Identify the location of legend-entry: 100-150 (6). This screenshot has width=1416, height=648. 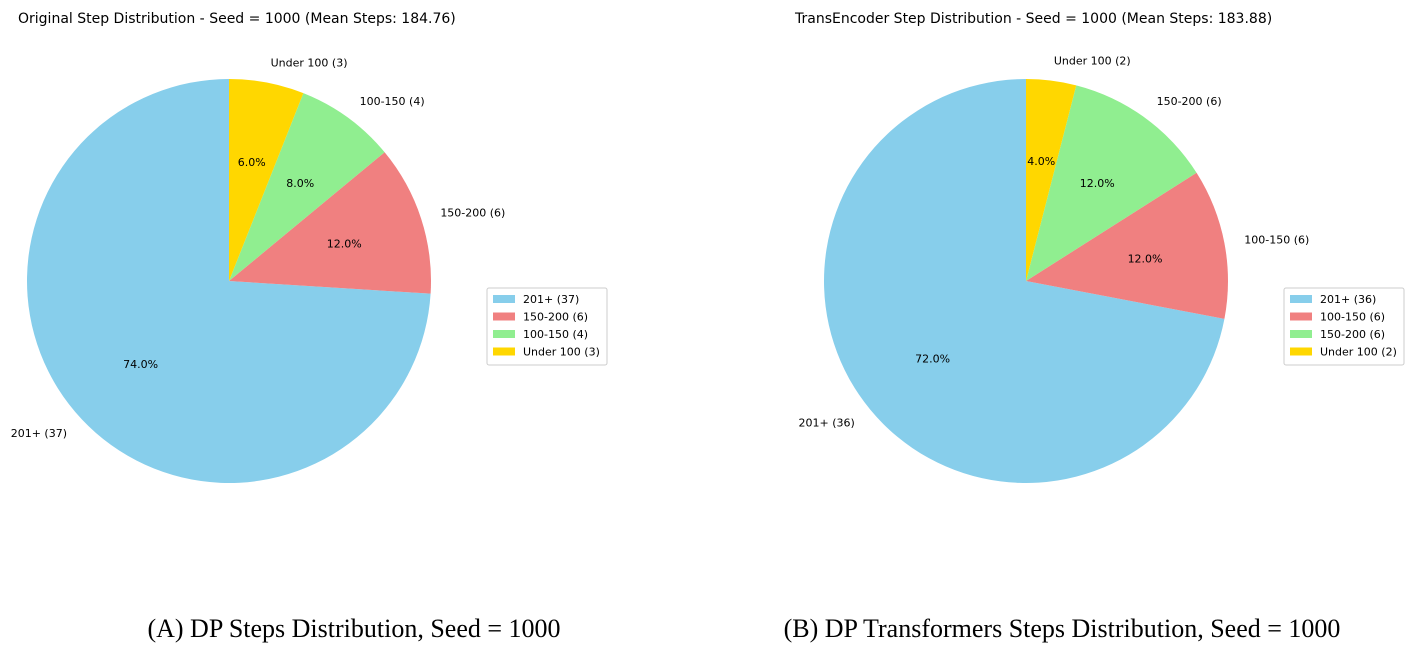
(1352, 317).